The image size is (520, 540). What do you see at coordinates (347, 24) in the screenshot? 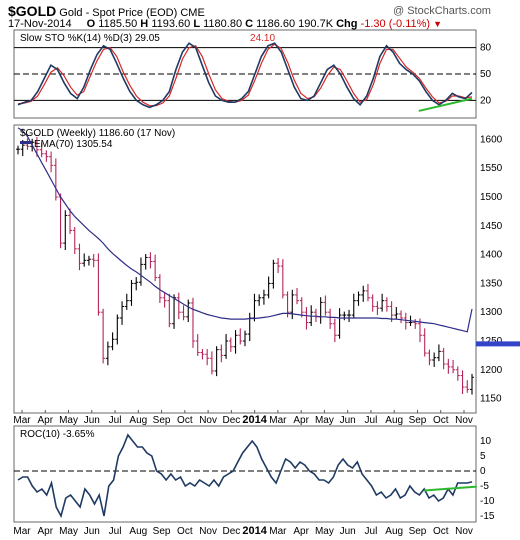
I see `change-label: Chg` at bounding box center [347, 24].